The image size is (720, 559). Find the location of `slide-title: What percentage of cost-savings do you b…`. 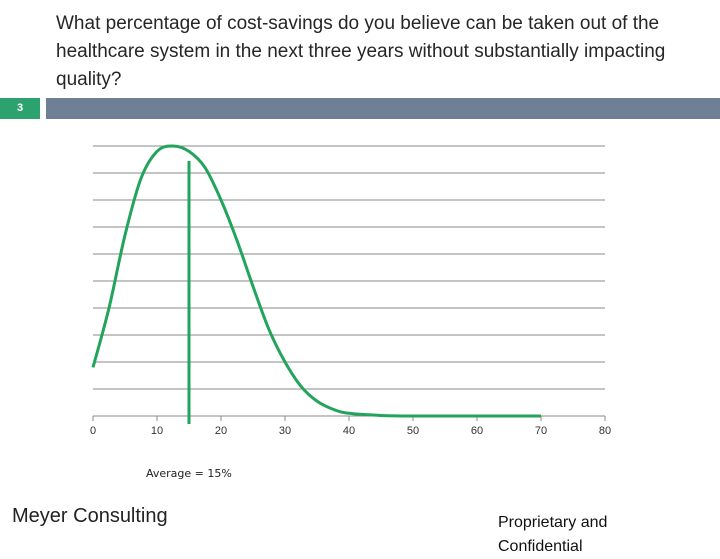

slide-title: What percentage of cost-savings do you b… is located at coordinates (361, 51).